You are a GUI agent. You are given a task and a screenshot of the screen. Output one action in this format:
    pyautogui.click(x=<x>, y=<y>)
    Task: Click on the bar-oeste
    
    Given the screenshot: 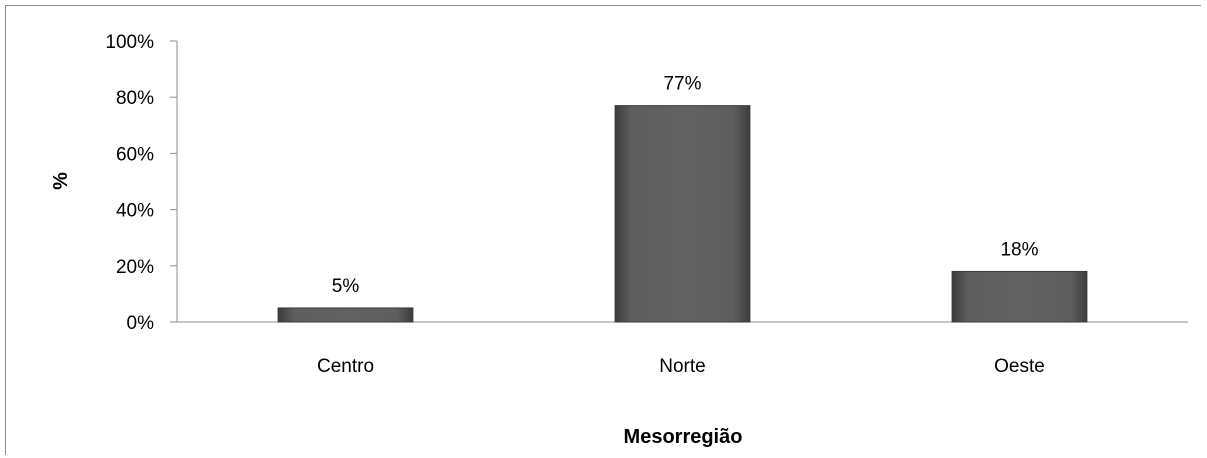 What is the action you would take?
    pyautogui.click(x=1019, y=296)
    